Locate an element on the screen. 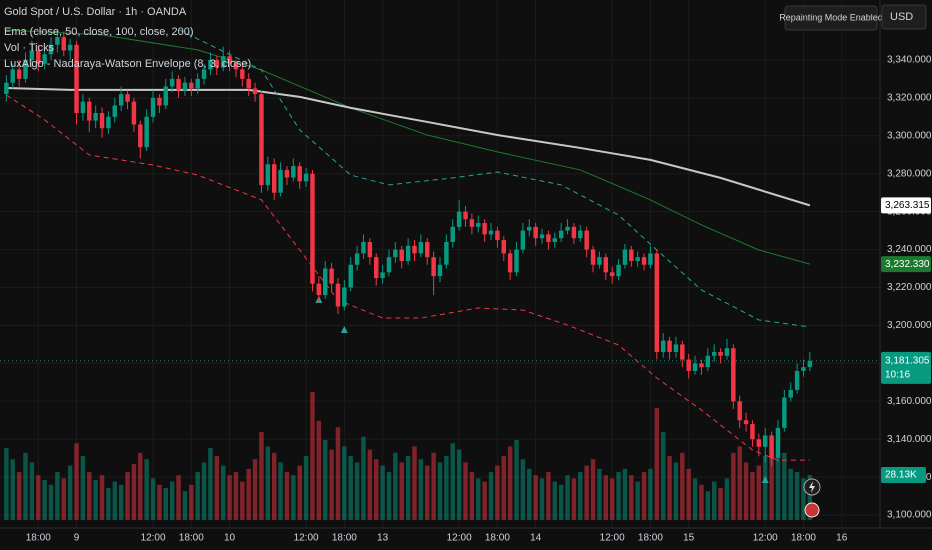 Image resolution: width=932 pixels, height=550 pixels. x-tick-label: 15 is located at coordinates (689, 538).